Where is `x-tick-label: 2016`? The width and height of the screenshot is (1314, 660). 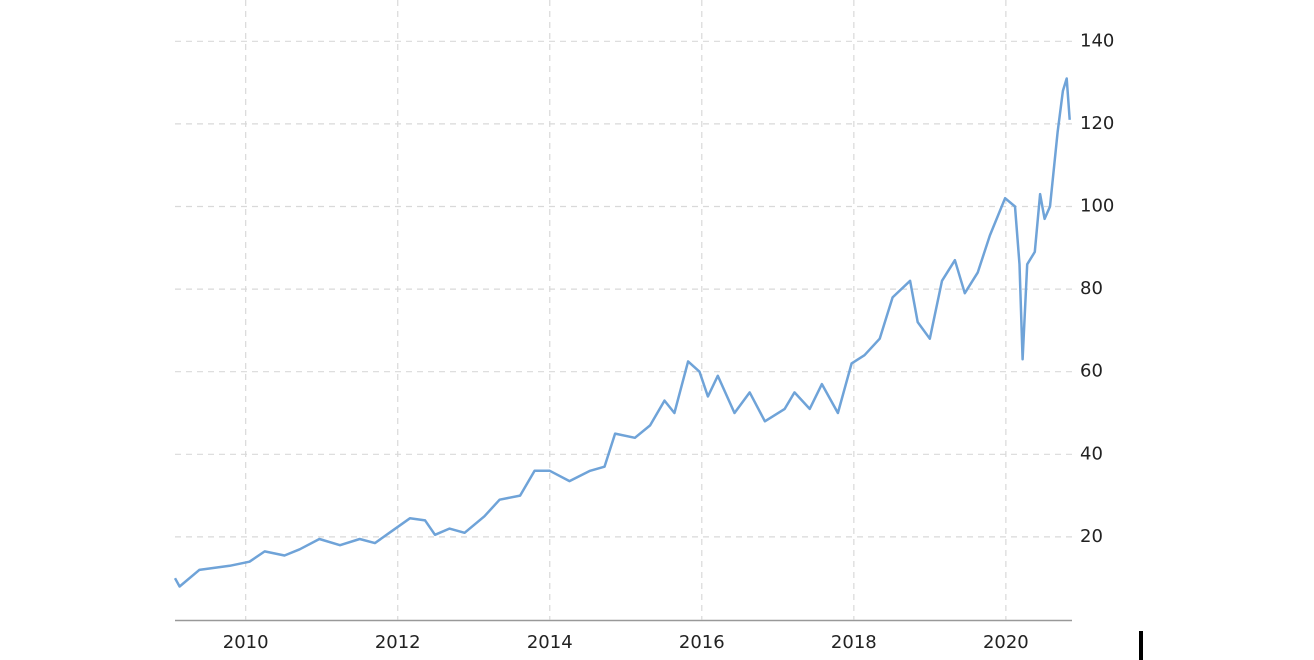 x-tick-label: 2016 is located at coordinates (702, 642).